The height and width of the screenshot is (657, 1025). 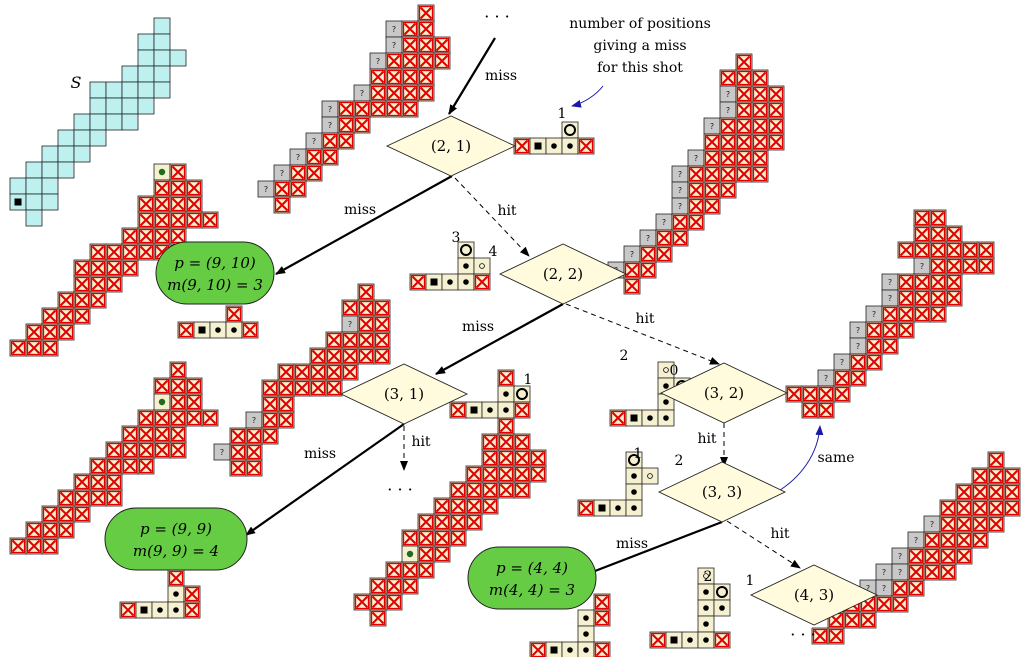 I want to click on edge-label-miss-31: miss, so click(x=320, y=454).